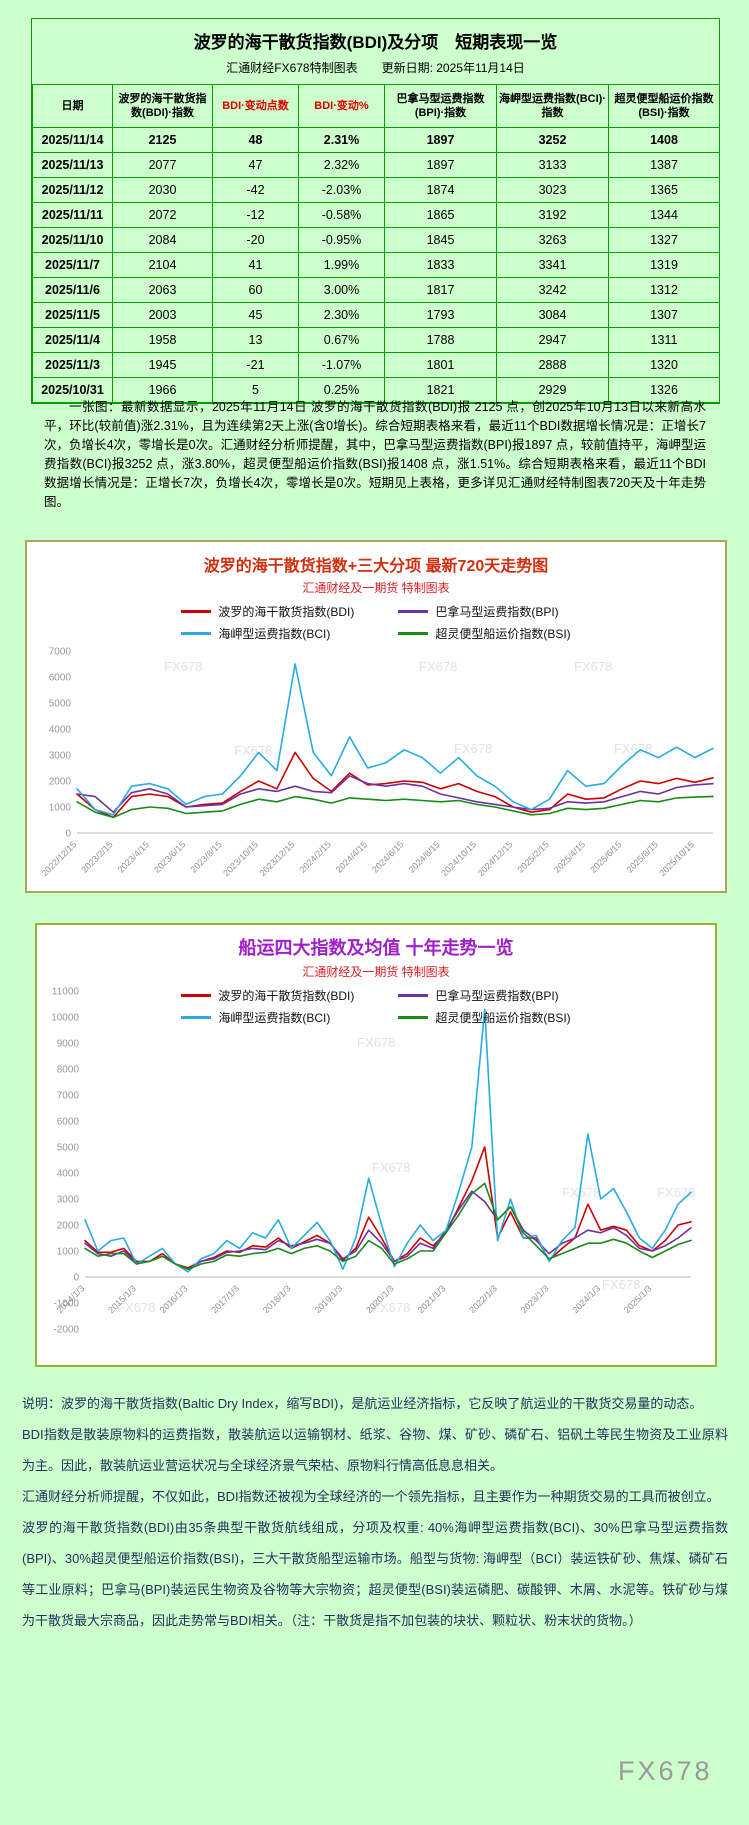 The height and width of the screenshot is (1825, 749). I want to click on svg-text: 2024/12/15, so click(495, 858).